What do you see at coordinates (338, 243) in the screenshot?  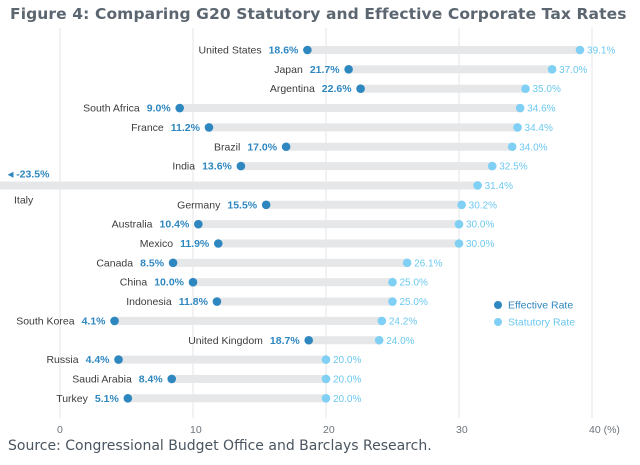 I see `bar-mexico` at bounding box center [338, 243].